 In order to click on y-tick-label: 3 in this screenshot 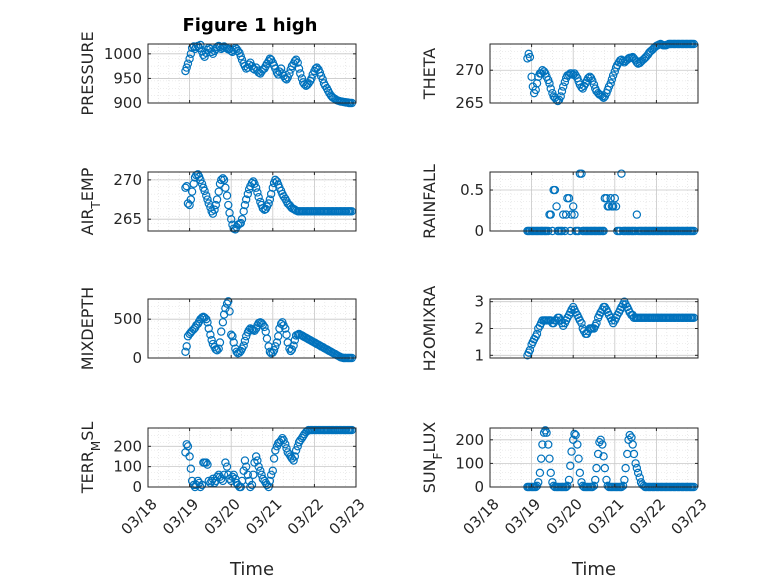, I will do `click(479, 302)`.